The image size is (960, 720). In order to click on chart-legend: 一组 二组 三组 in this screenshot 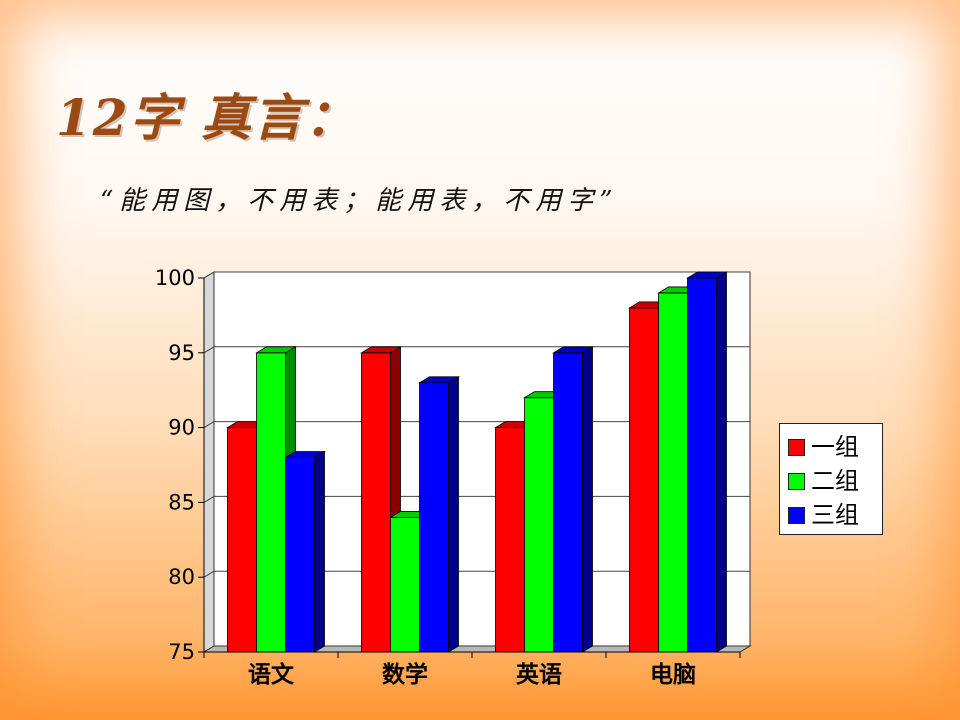, I will do `click(831, 479)`.